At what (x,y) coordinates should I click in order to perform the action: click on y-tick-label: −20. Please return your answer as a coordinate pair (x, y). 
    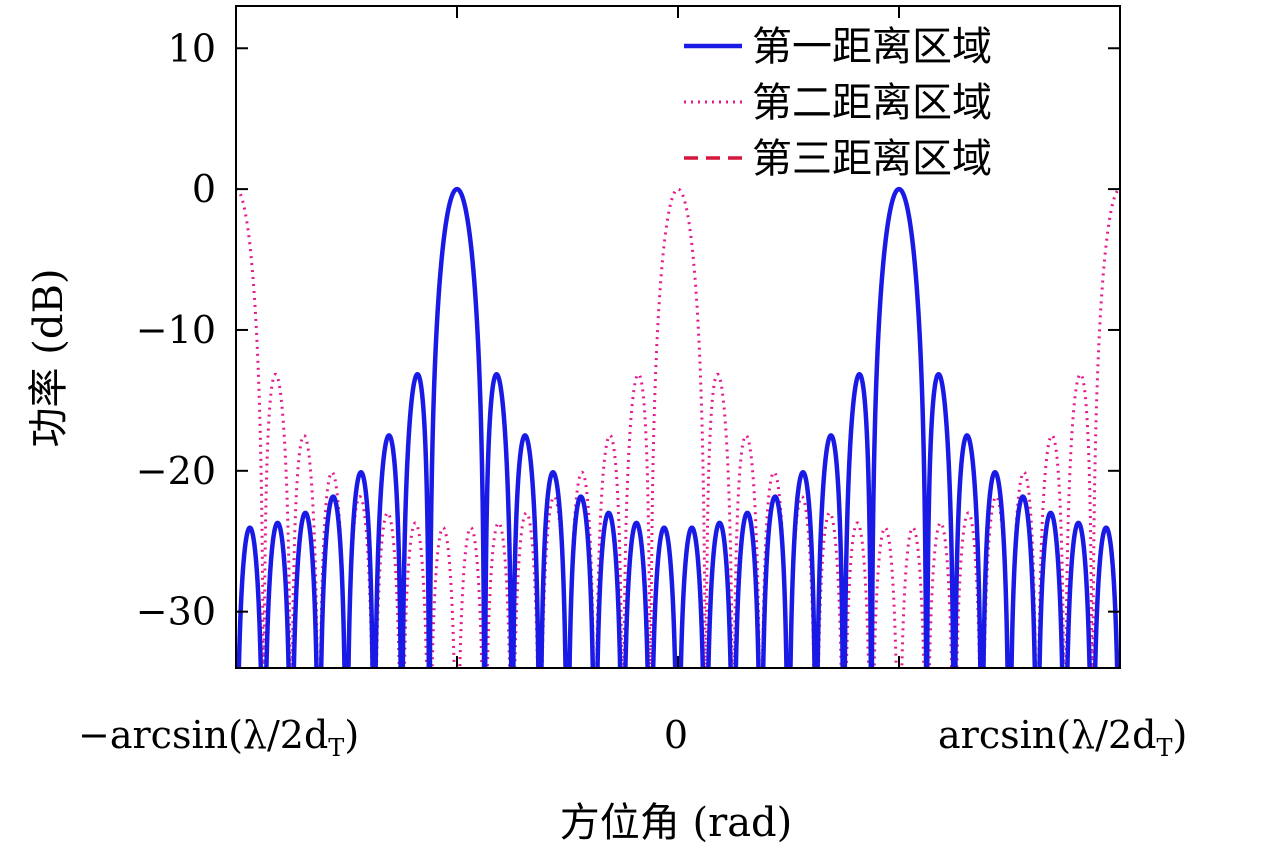
    Looking at the image, I should click on (176, 471).